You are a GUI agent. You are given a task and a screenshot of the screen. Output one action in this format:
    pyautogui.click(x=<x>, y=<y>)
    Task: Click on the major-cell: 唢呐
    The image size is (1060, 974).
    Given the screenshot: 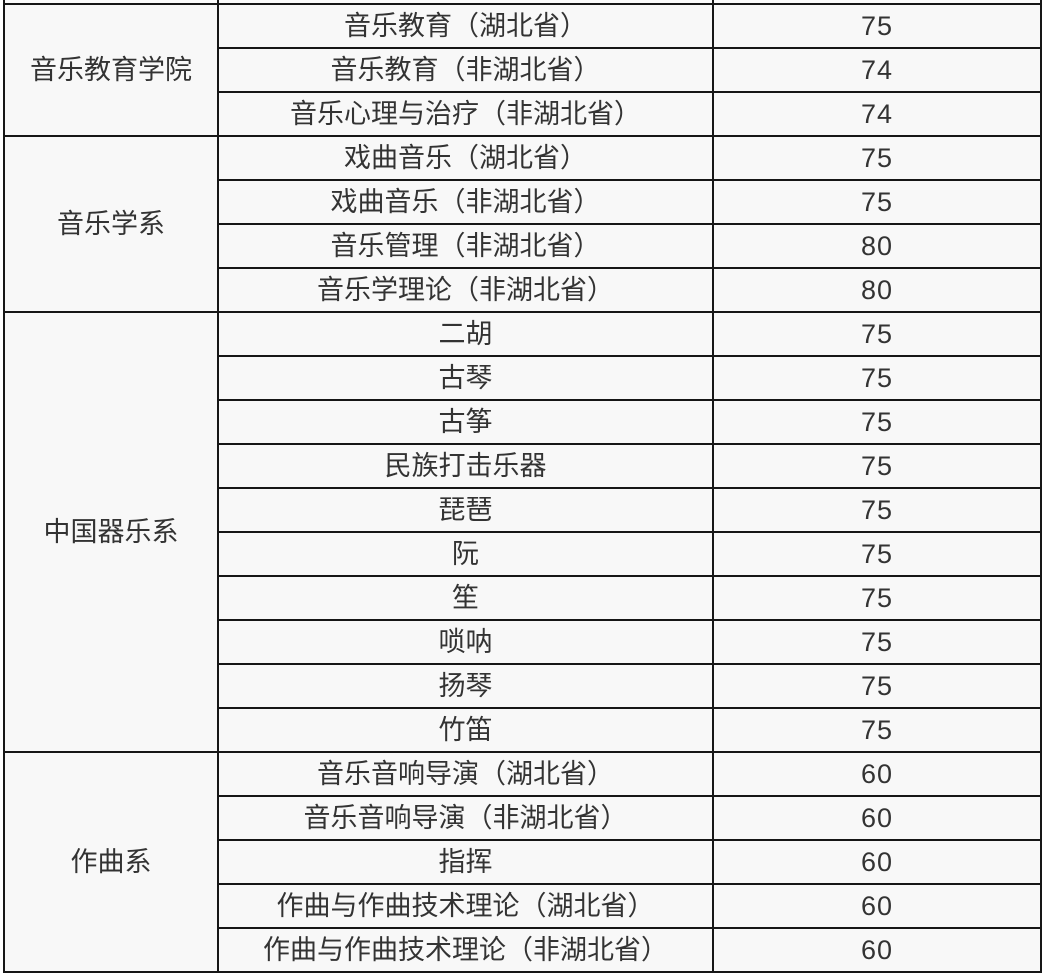 What is the action you would take?
    pyautogui.click(x=465, y=642)
    